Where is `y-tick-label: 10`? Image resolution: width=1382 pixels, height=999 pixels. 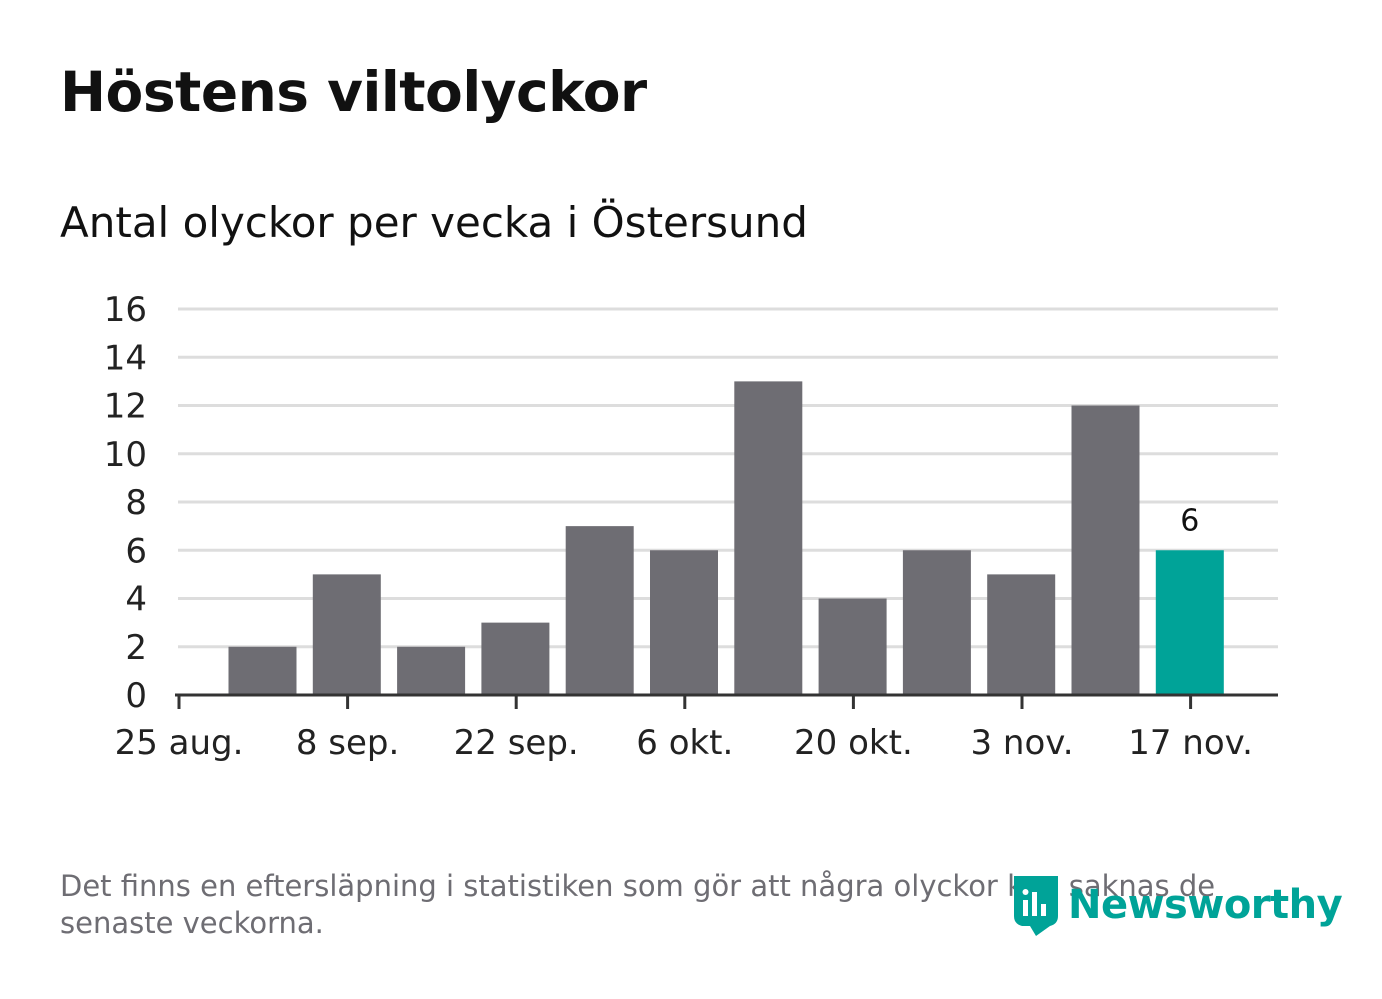
y-tick-label: 10 is located at coordinates (125, 455).